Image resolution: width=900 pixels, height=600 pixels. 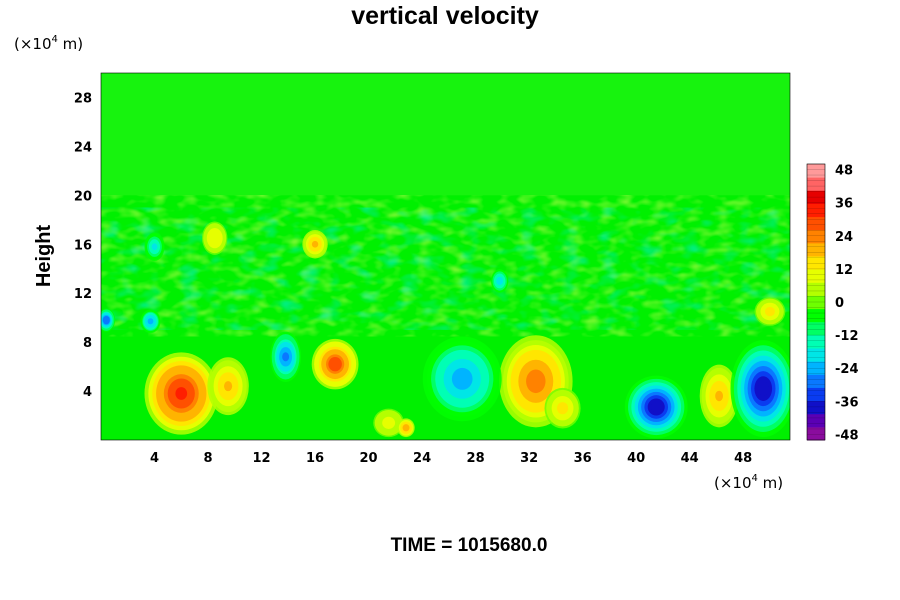 I want to click on colorbar-tick-label-6: -12, so click(x=847, y=336).